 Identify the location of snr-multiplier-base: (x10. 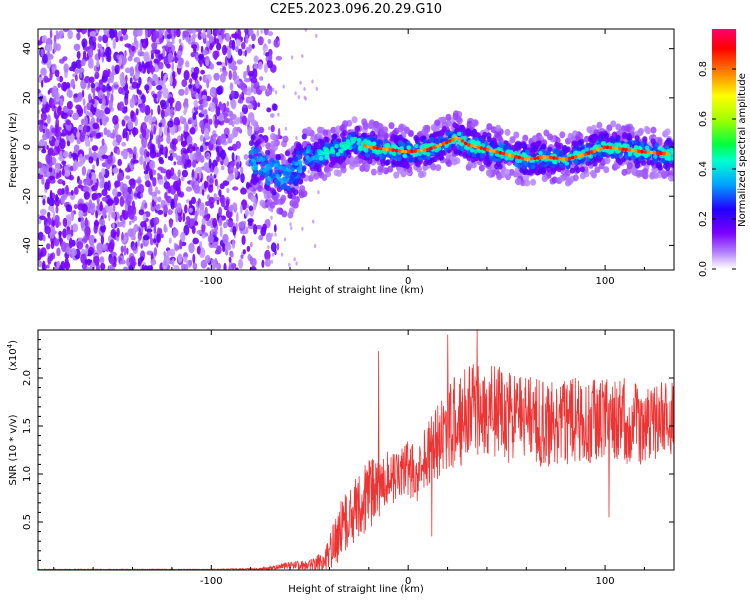
(13, 359).